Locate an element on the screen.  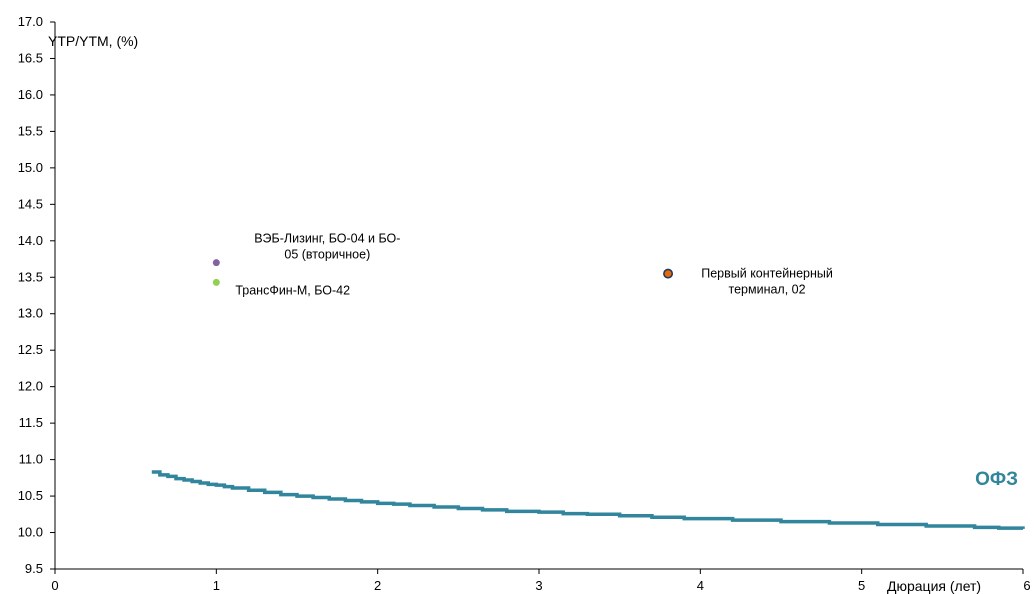
x-axis-title: Дюрация (лет) is located at coordinates (934, 586).